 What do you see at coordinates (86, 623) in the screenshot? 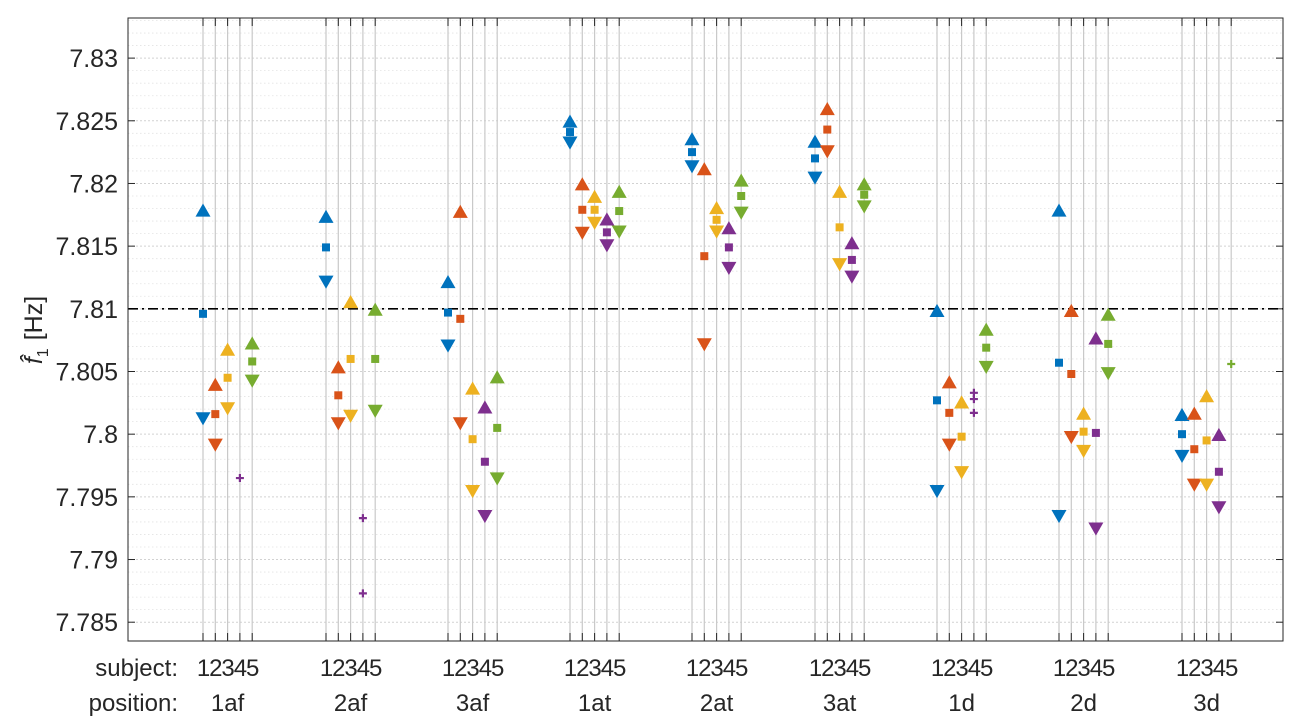
I see `y-tick-label: 7.785` at bounding box center [86, 623].